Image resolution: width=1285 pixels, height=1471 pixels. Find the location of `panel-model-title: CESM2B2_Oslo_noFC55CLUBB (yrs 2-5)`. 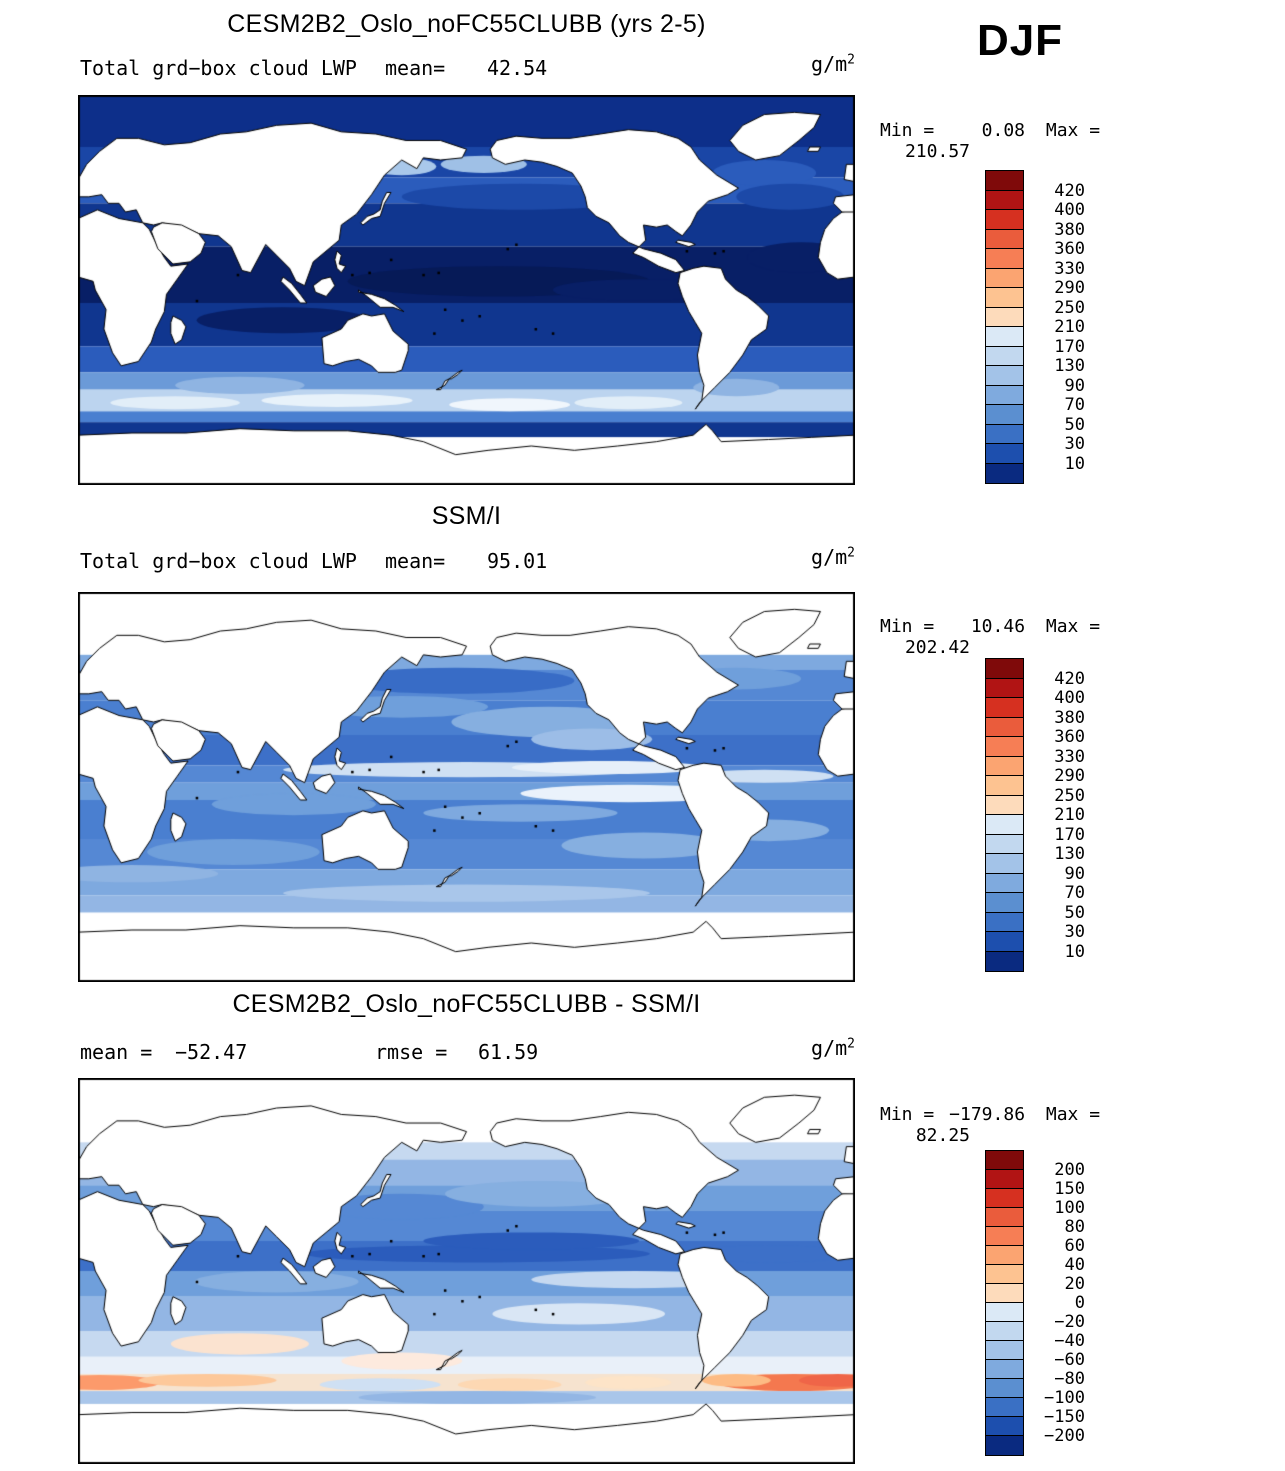

panel-model-title: CESM2B2_Oslo_noFC55CLUBB (yrs 2-5) is located at coordinates (466, 24).